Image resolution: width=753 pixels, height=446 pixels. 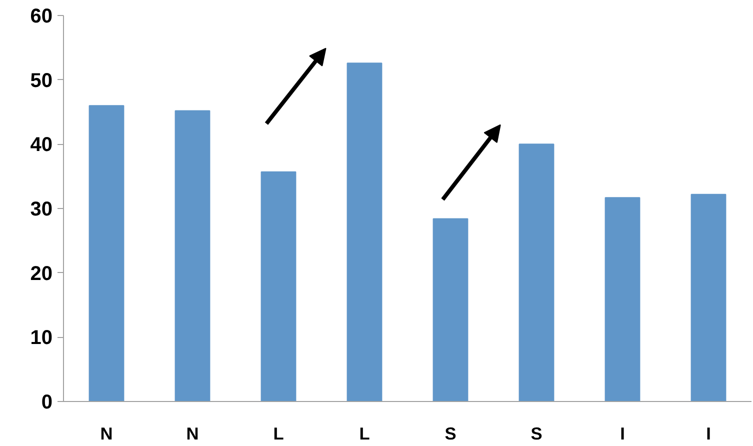 I want to click on y-tick-label: 10, so click(x=41, y=338).